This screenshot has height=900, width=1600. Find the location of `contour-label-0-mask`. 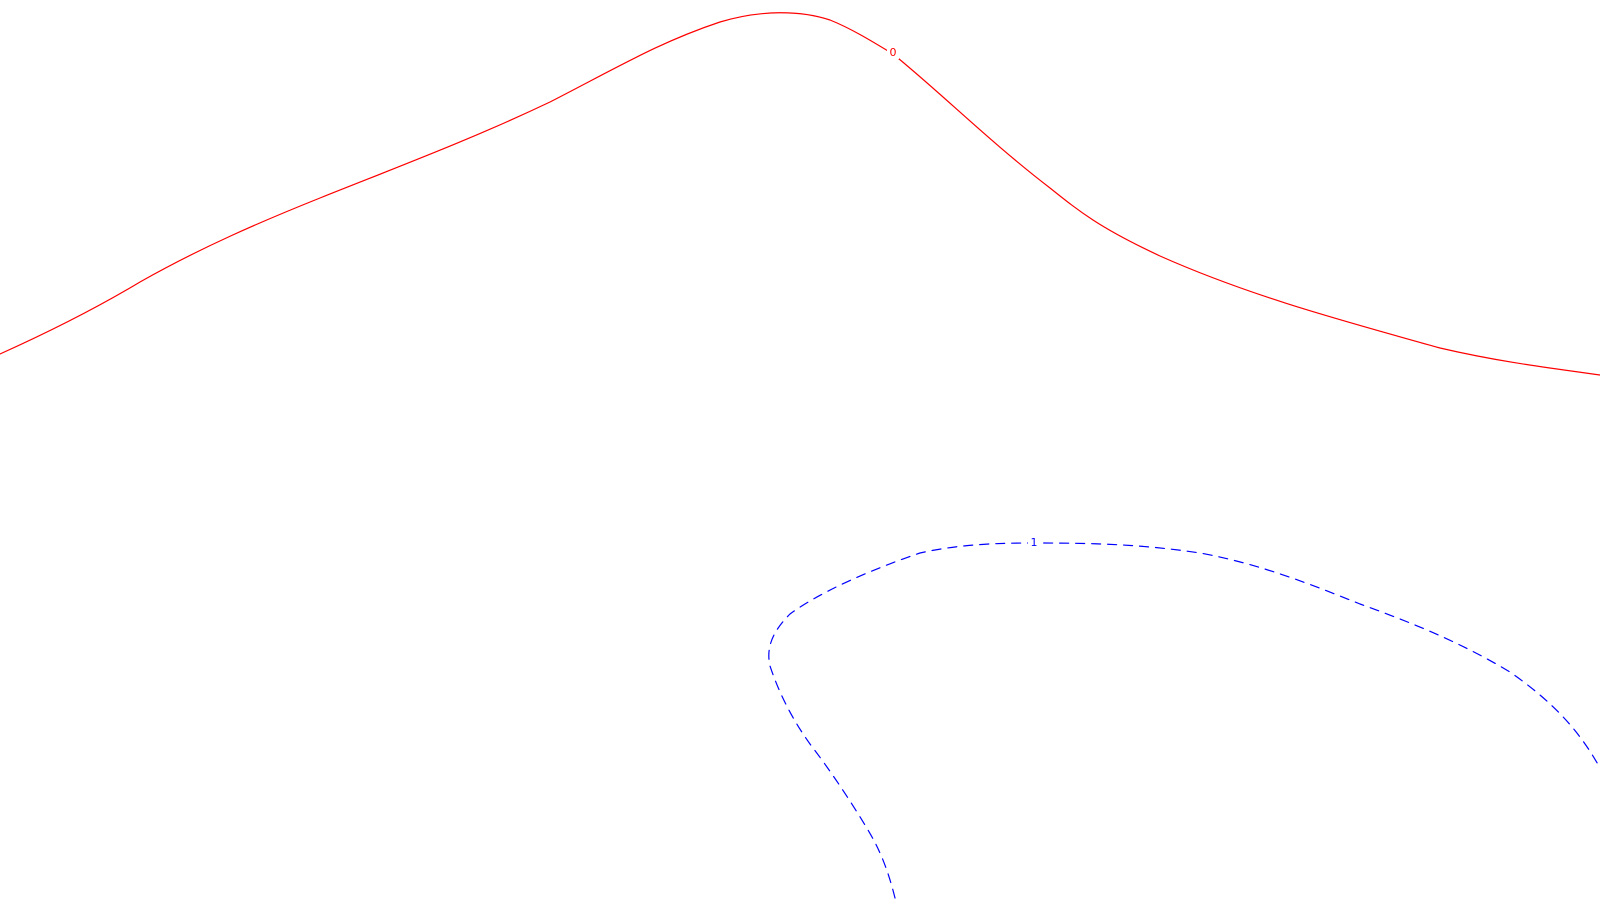

contour-label-0-mask is located at coordinates (893, 52).